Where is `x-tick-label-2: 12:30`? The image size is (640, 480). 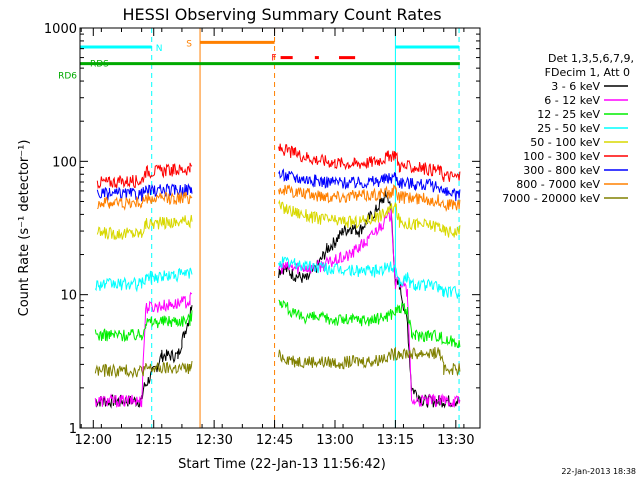
x-tick-label-2: 12:30 is located at coordinates (213, 440).